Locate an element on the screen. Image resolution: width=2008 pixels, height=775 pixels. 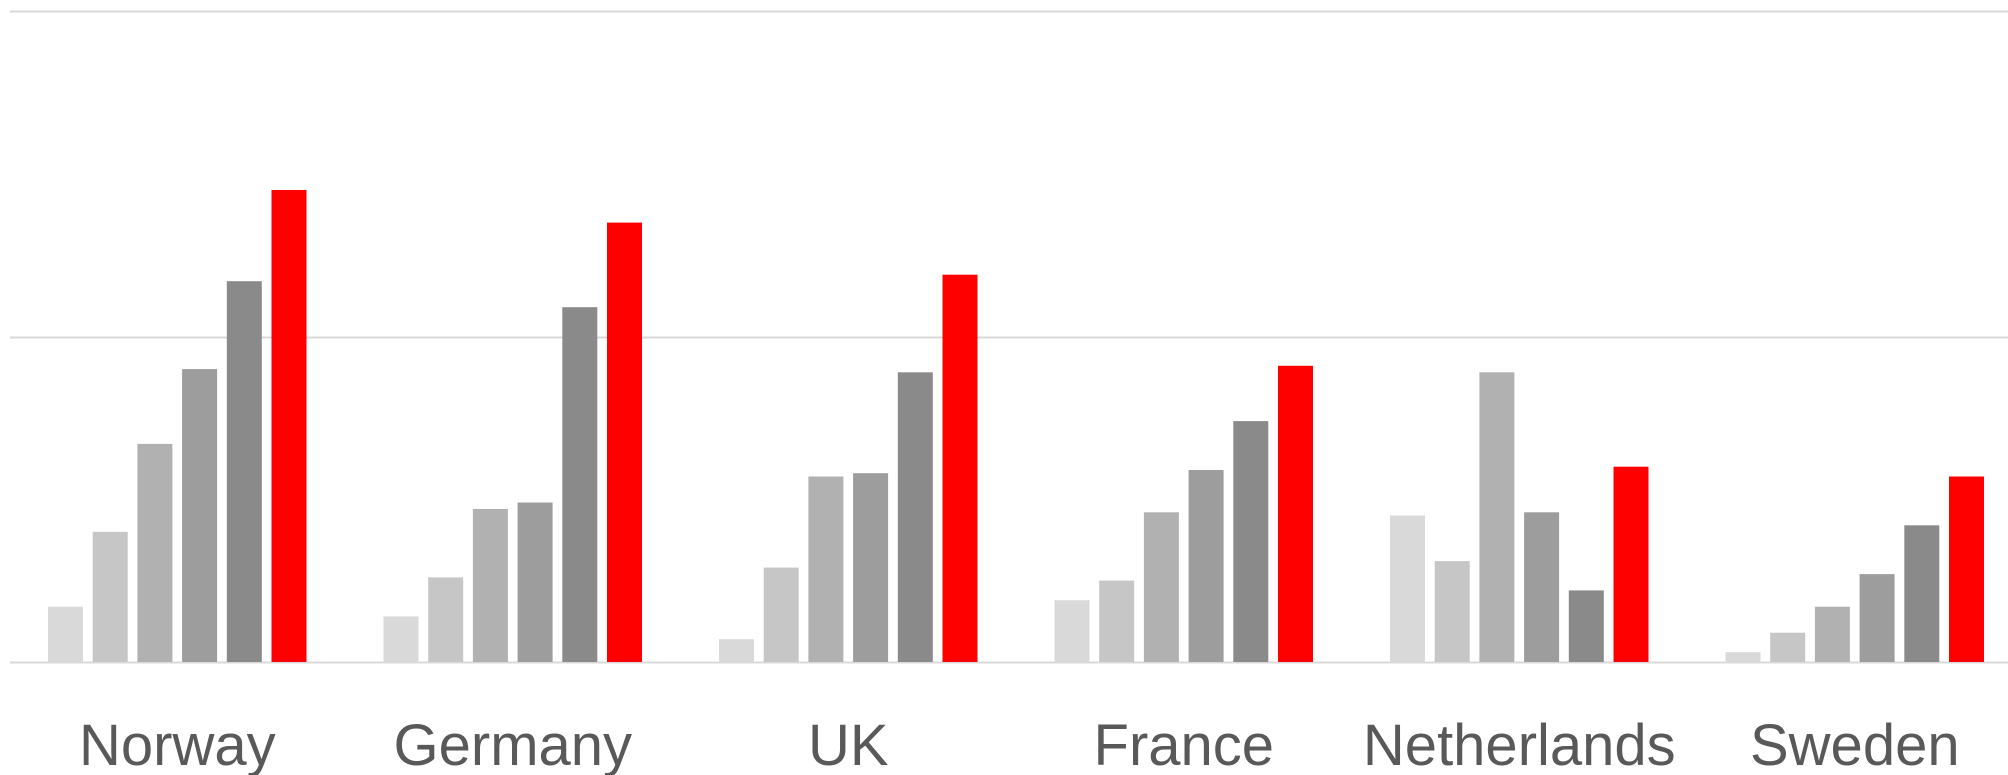
x-tick-label-uk: UK is located at coordinates (848, 744).